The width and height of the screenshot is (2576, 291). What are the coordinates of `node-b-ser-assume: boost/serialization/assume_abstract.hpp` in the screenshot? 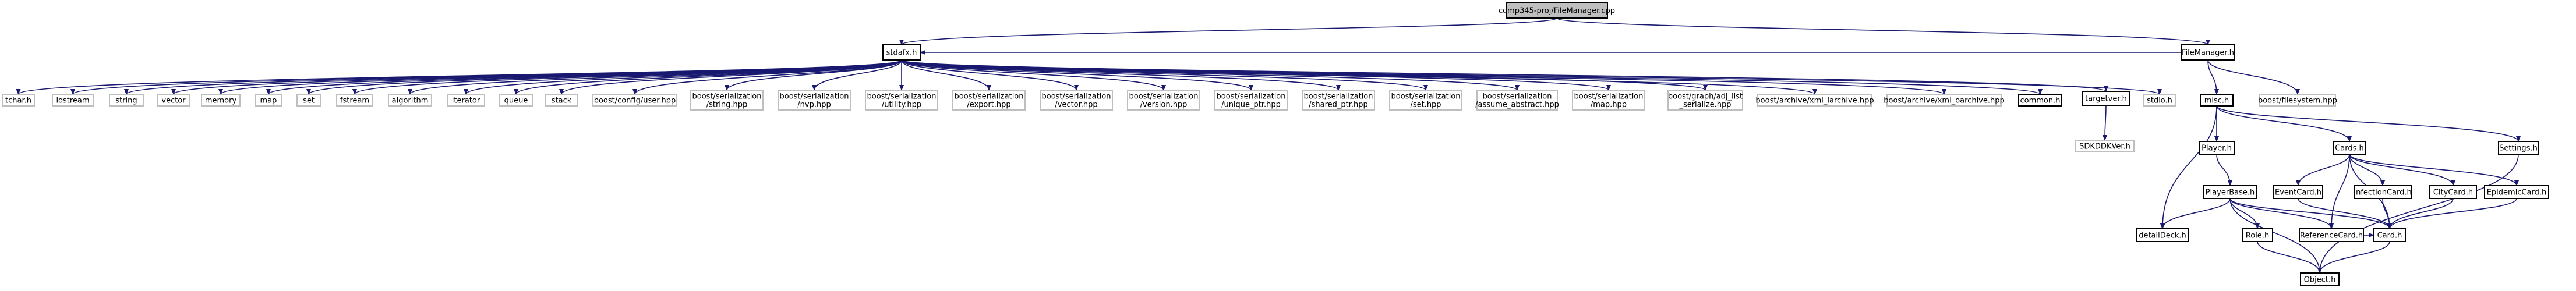 It's located at (1517, 100).